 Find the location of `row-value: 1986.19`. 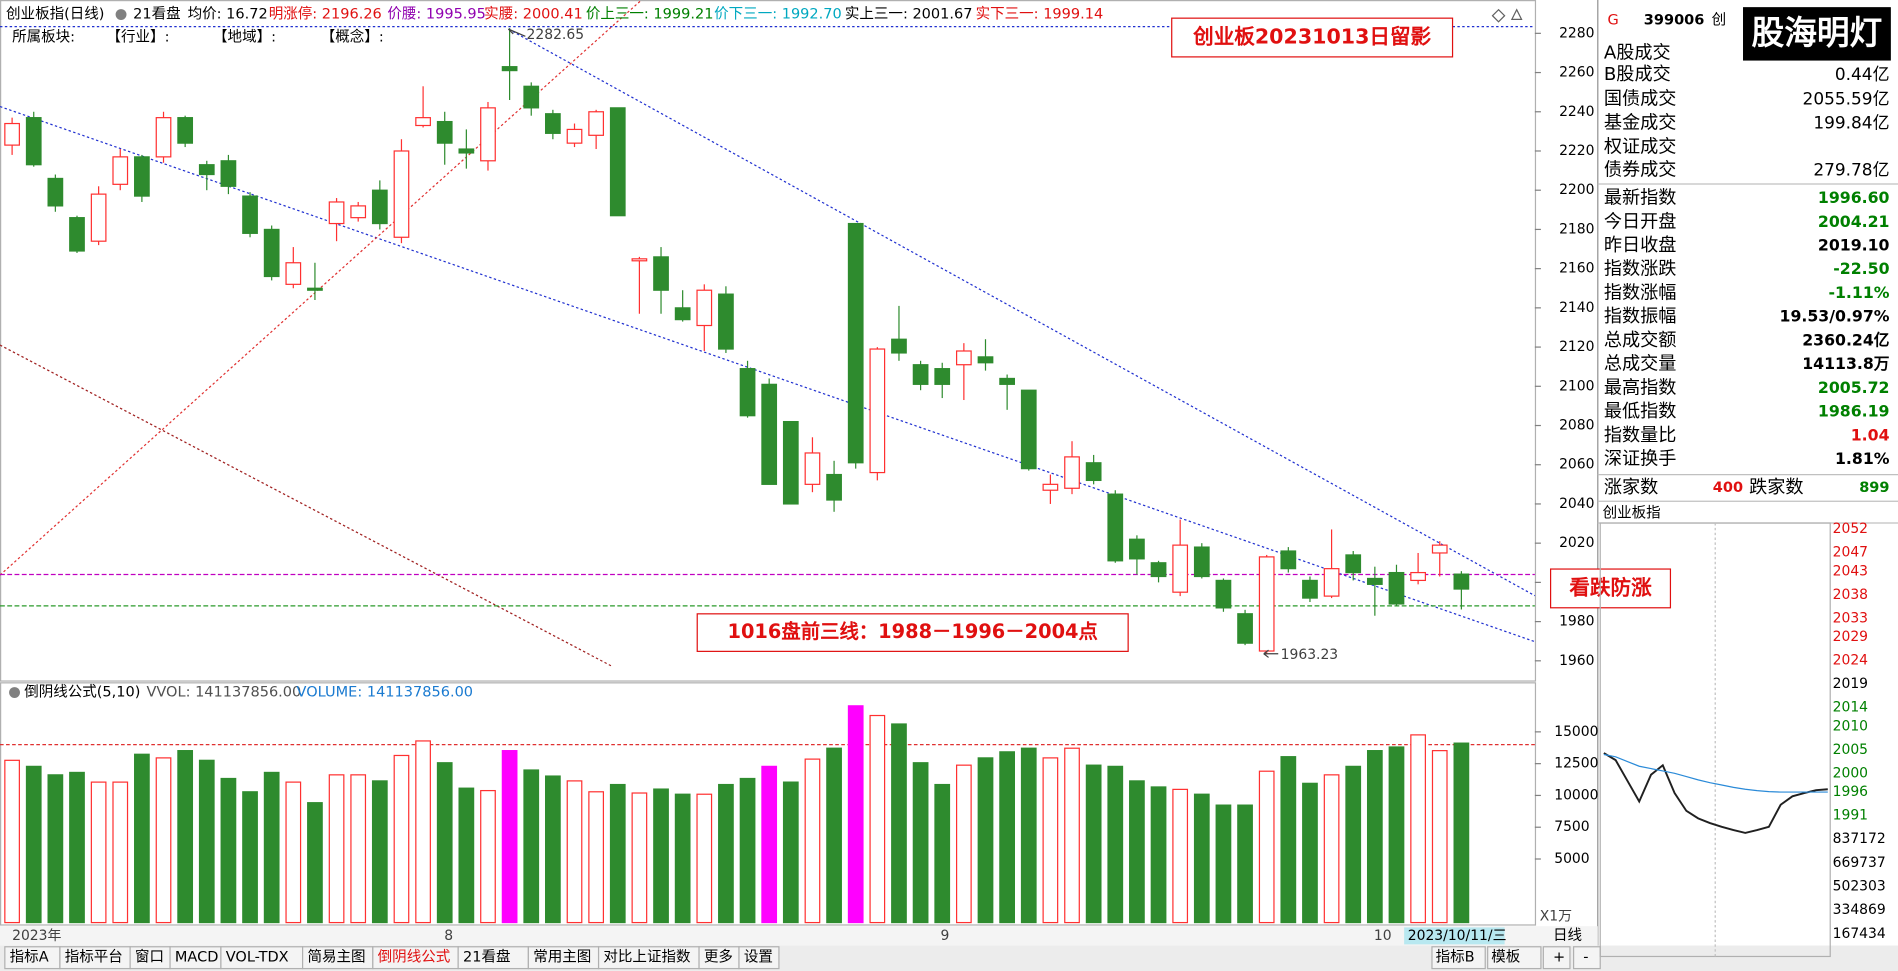

row-value: 1986.19 is located at coordinates (1854, 411).